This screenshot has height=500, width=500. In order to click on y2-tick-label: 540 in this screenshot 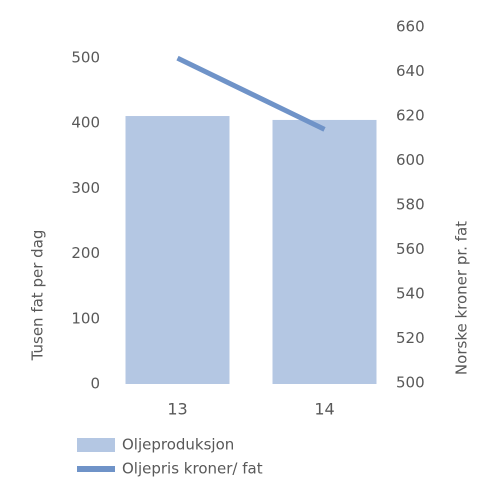, I will do `click(410, 294)`.